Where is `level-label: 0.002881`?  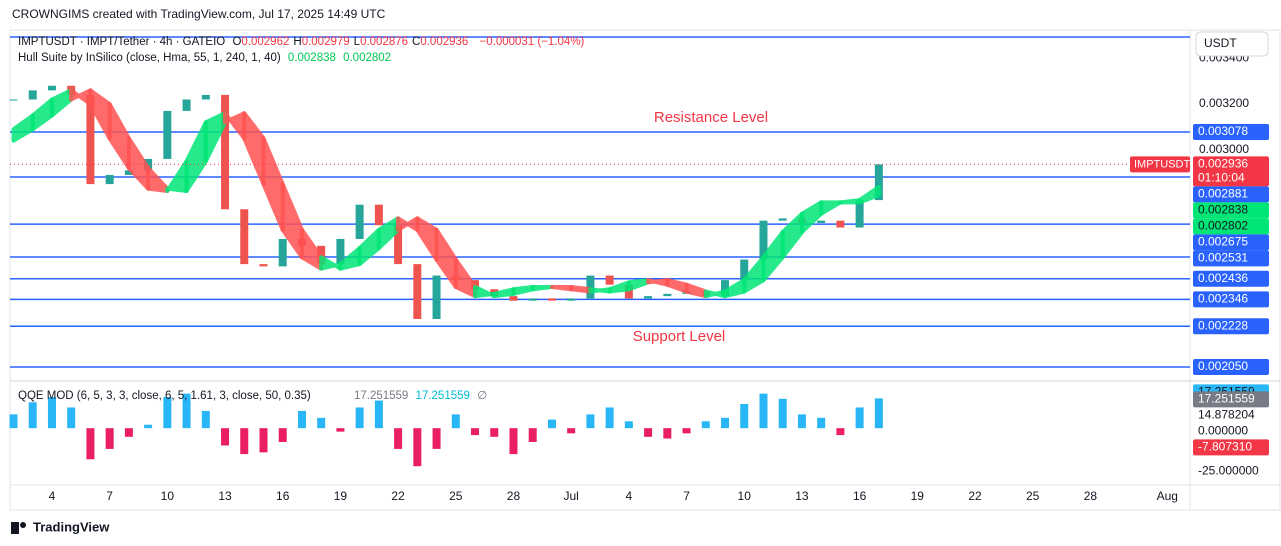 level-label: 0.002881 is located at coordinates (1223, 194).